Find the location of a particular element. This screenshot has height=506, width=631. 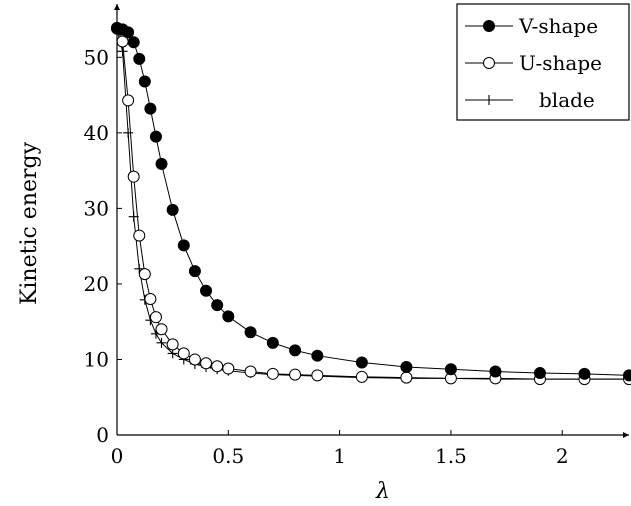

legend: V-shape U-shape blade is located at coordinates (543, 62).